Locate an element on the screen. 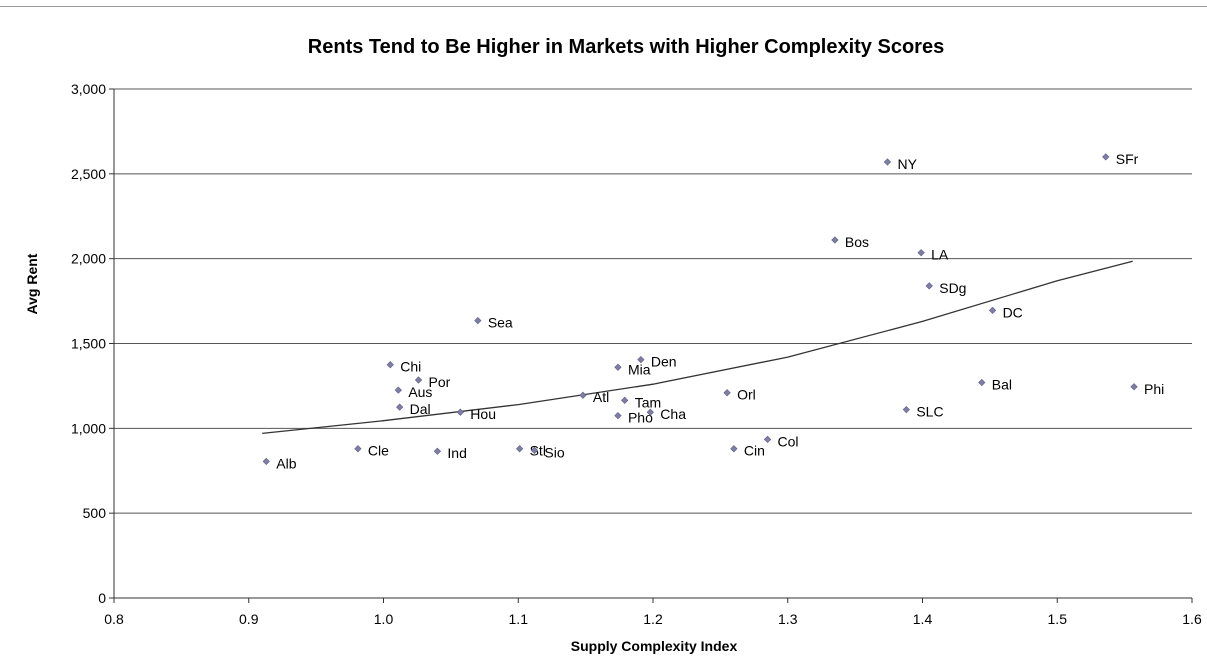 The width and height of the screenshot is (1207, 665). x-tick-label: 1.3 is located at coordinates (788, 619).